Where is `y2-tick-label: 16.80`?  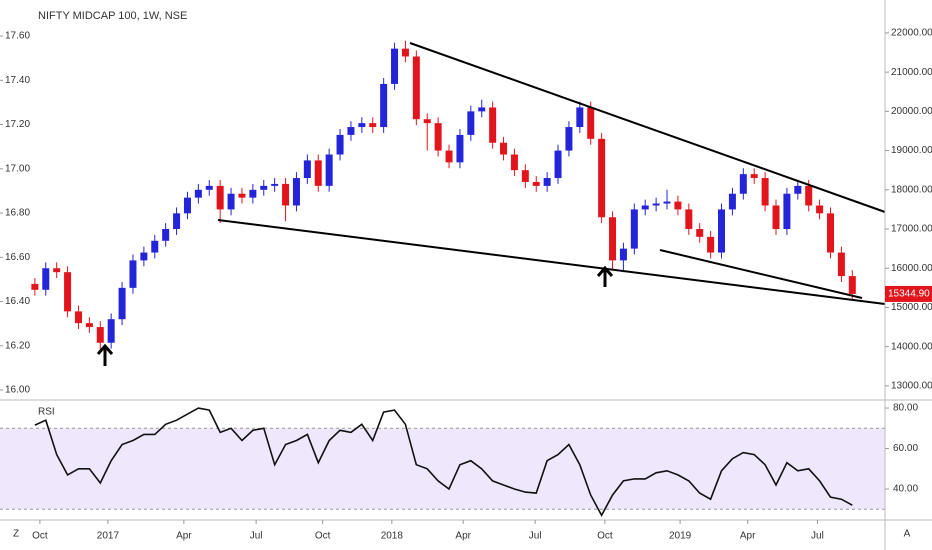
y2-tick-label: 16.80 is located at coordinates (17, 213).